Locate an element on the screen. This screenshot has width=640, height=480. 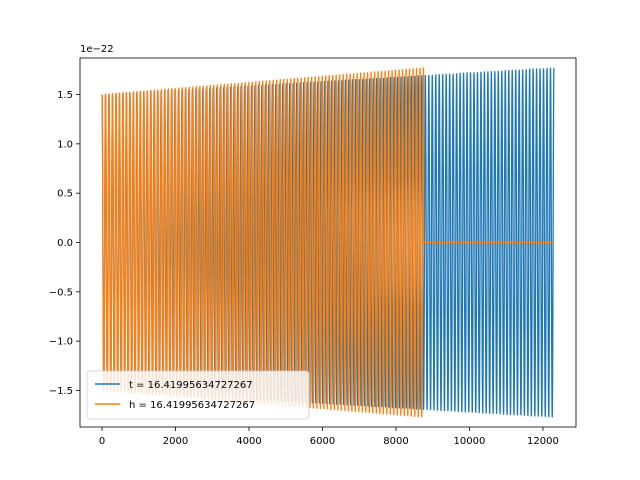
y-axis: −1.5 −1.0 −0.5 0.0 0.5 1.0 1.5 is located at coordinates (64, 243).